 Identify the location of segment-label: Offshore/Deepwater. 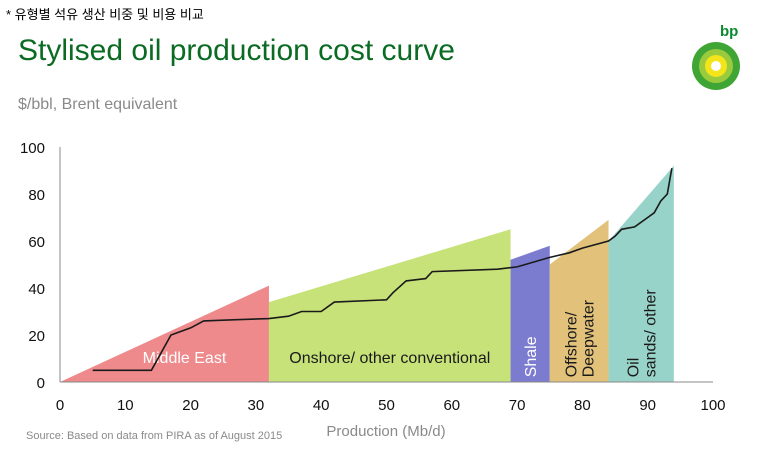
(581, 338).